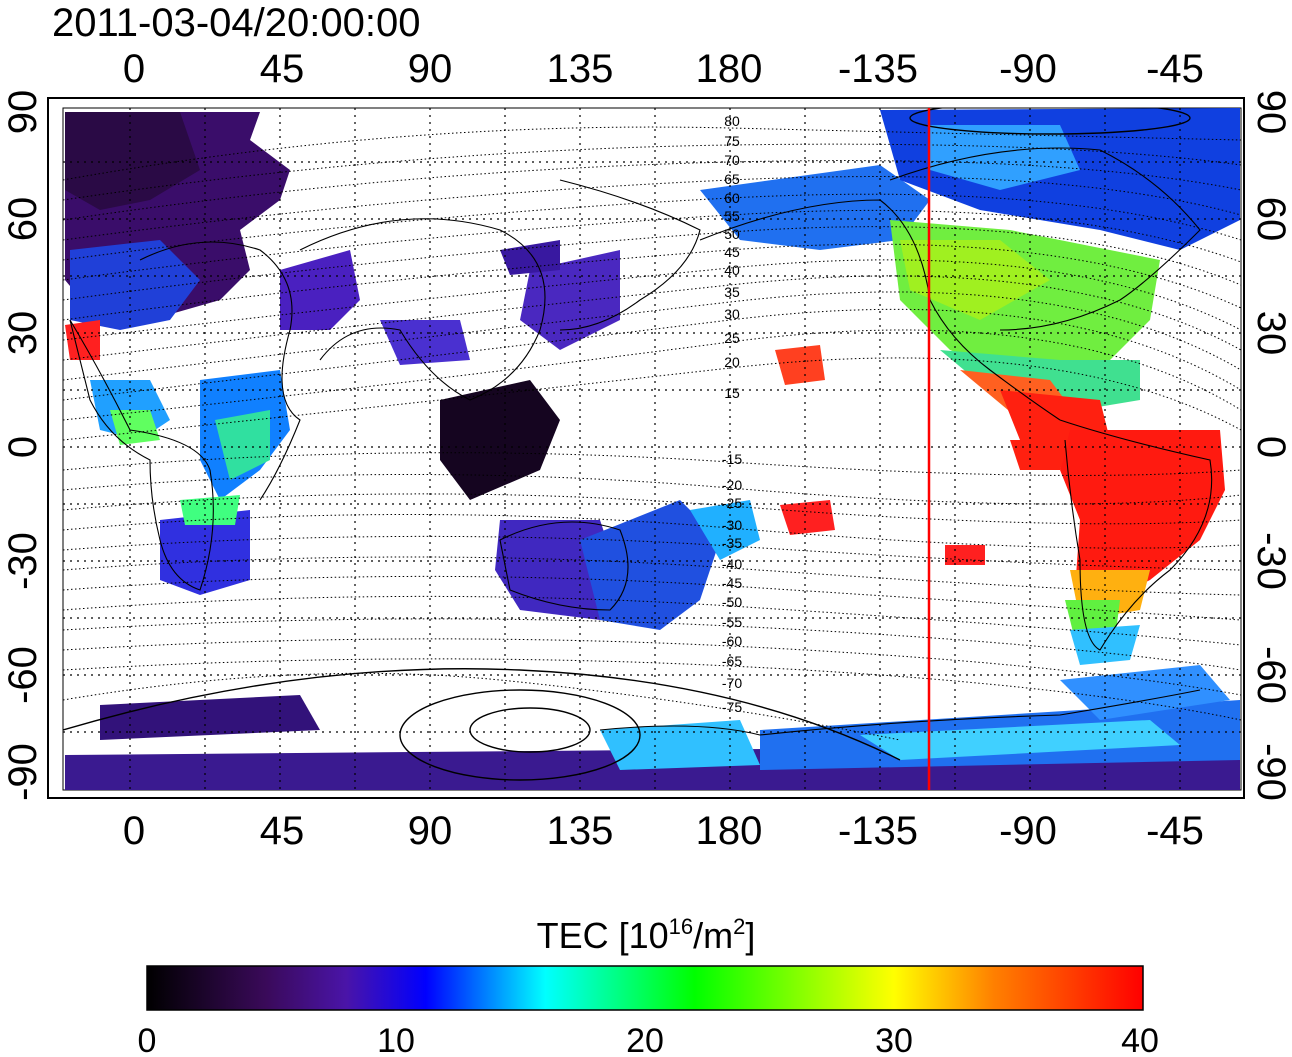  What do you see at coordinates (282, 69) in the screenshot?
I see `top-lon-label: 45` at bounding box center [282, 69].